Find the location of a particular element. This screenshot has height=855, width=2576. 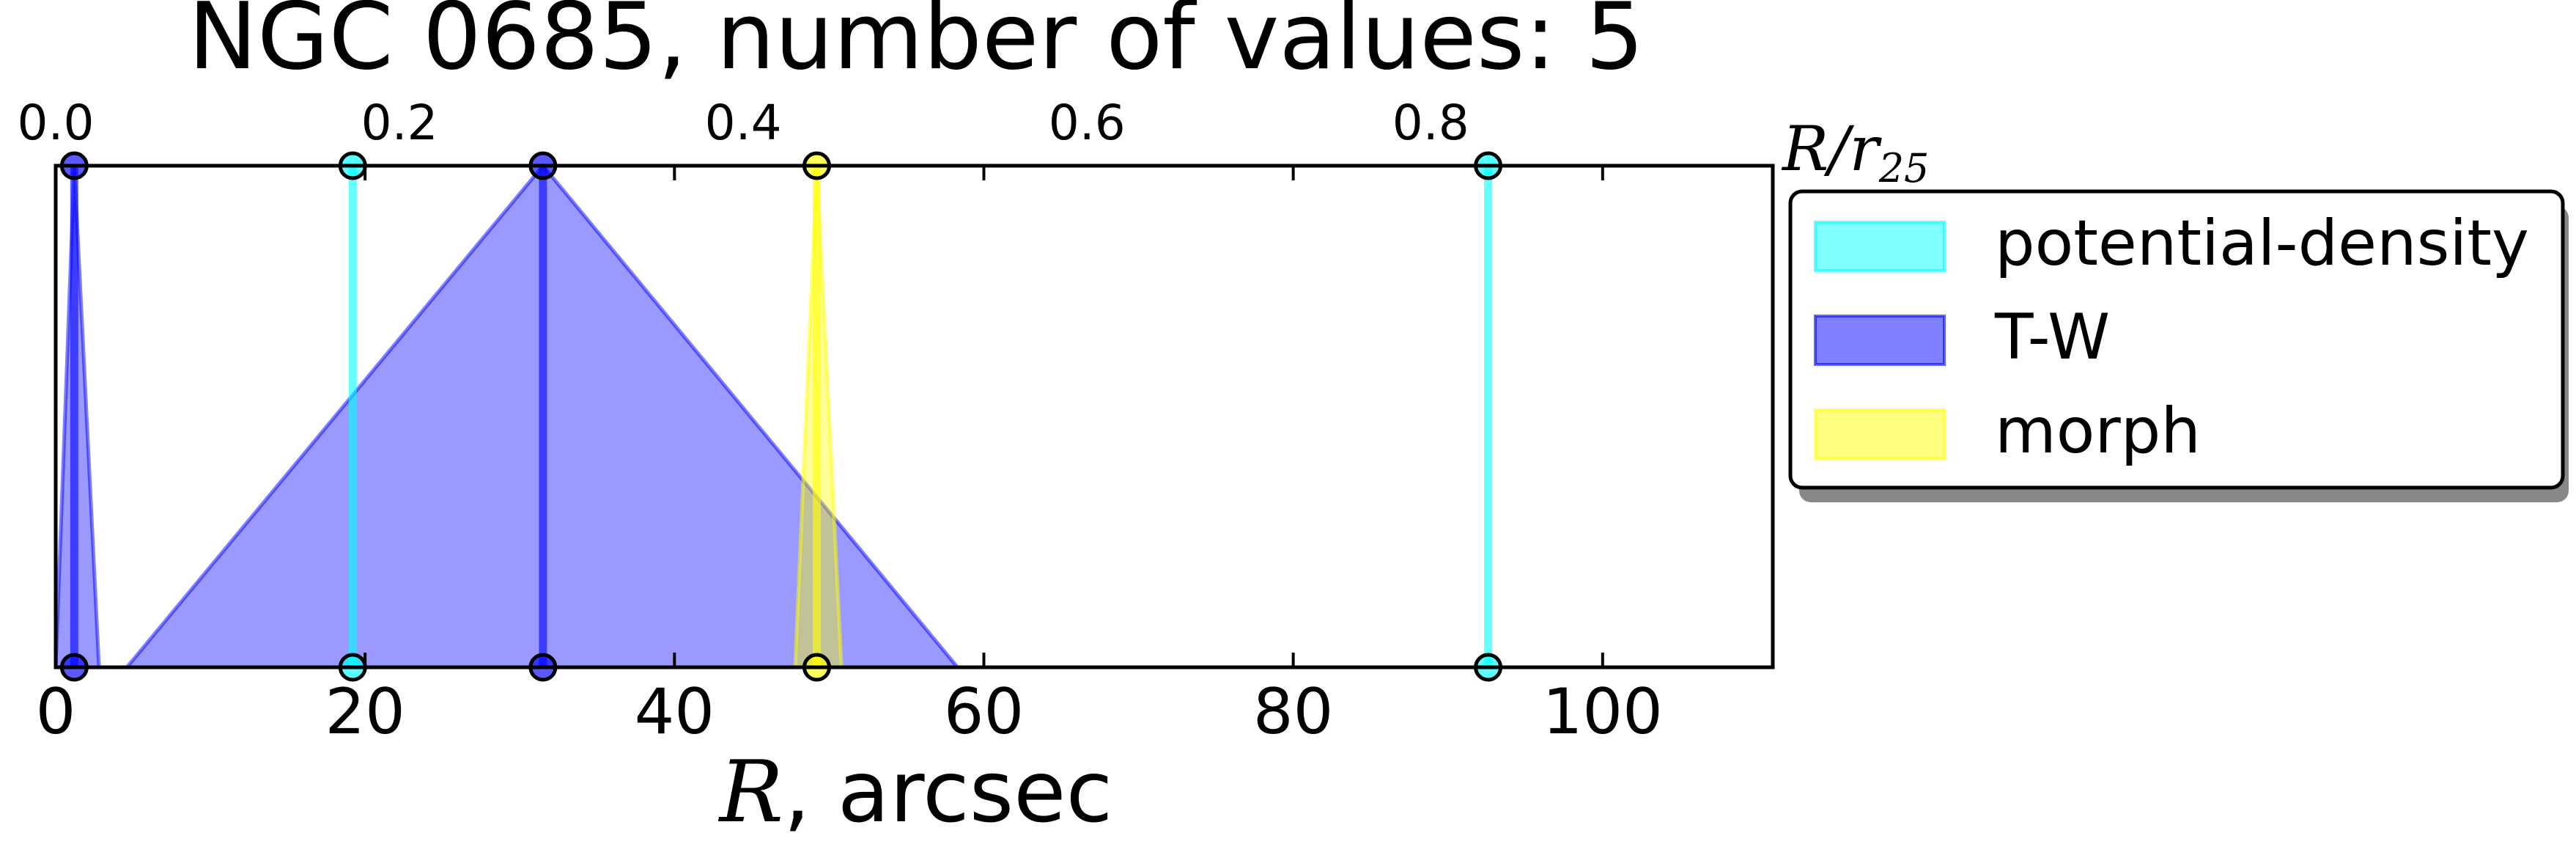

top-axis: 0.0 0.2 0.4 0.6 0.8 is located at coordinates (743, 123).